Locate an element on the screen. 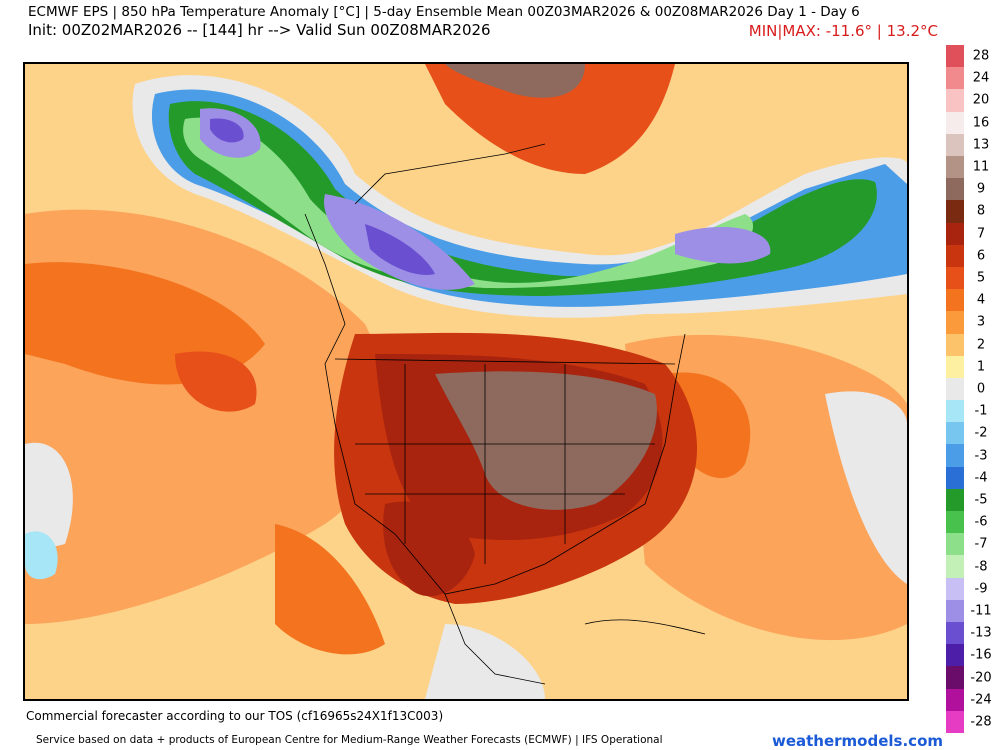  legend-label: -7 is located at coordinates (981, 544).